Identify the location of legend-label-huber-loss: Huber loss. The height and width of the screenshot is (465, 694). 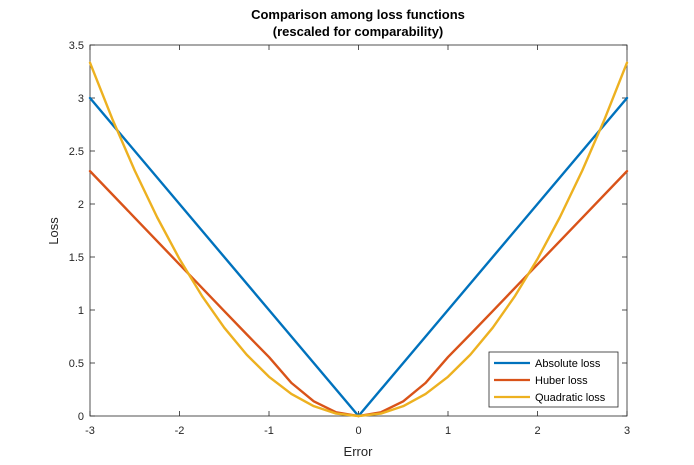
(561, 381).